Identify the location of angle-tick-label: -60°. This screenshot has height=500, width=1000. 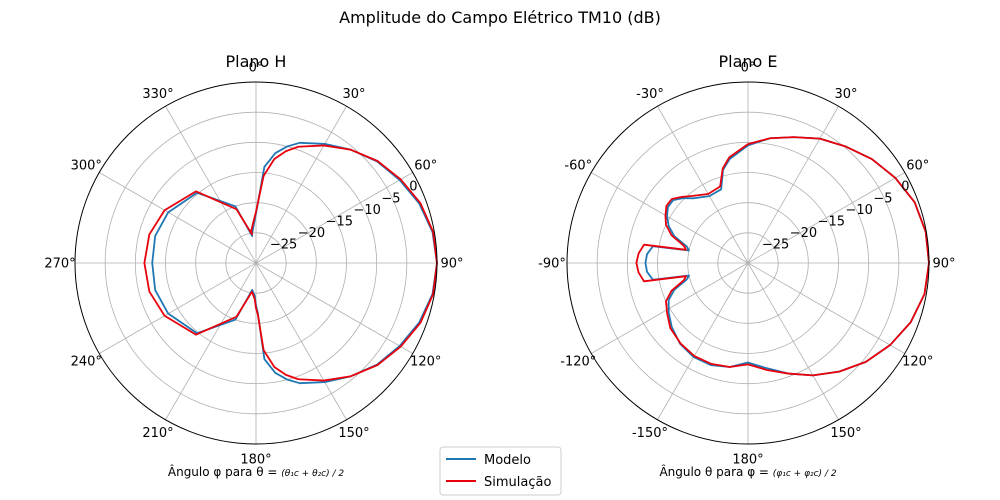
(578, 166).